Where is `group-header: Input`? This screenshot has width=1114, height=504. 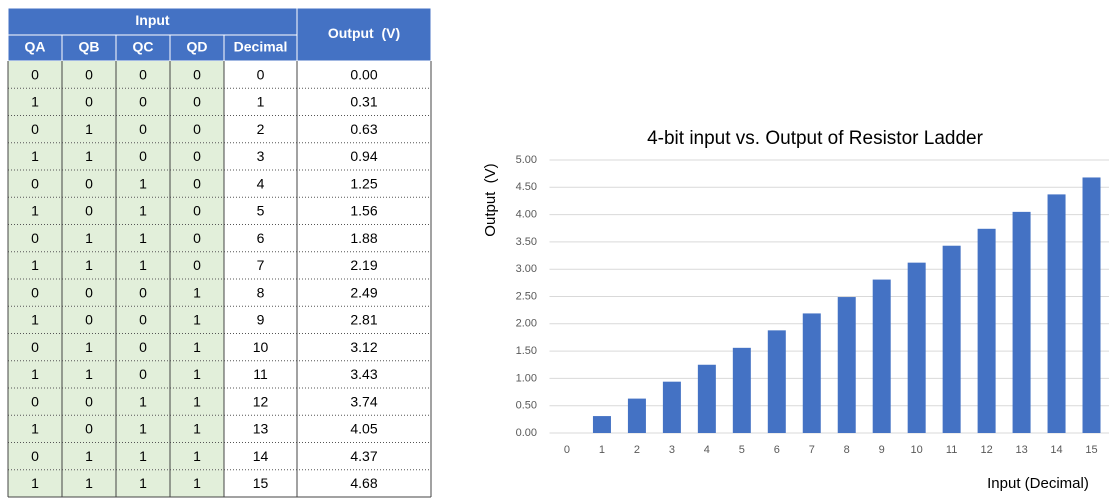
group-header: Input is located at coordinates (152, 20).